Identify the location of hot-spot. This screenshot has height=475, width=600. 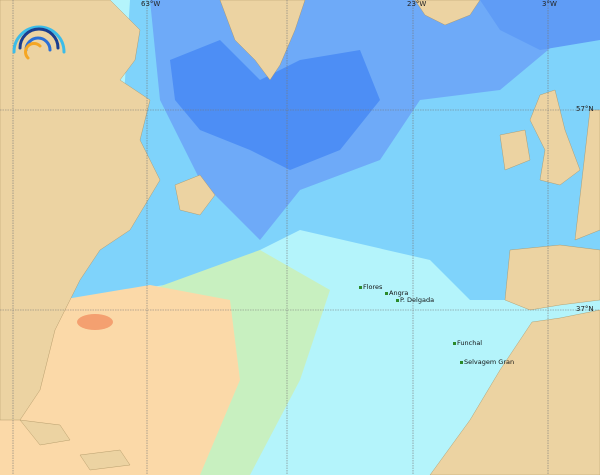
(95, 322).